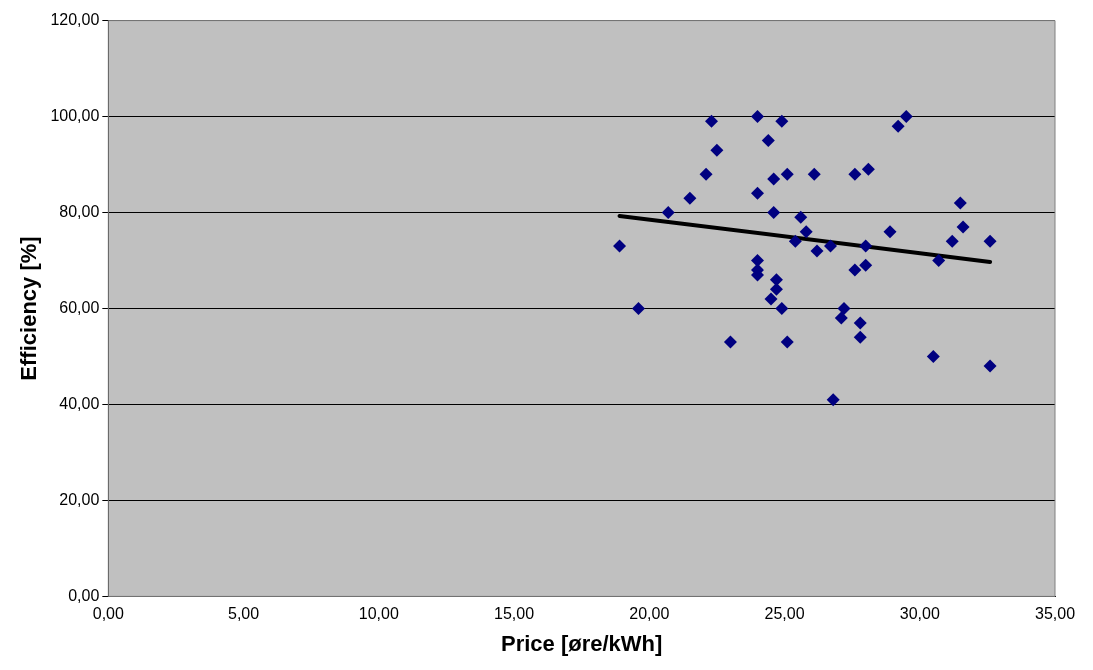 This screenshot has width=1093, height=670. I want to click on y-tick-label: 20,00, so click(79, 499).